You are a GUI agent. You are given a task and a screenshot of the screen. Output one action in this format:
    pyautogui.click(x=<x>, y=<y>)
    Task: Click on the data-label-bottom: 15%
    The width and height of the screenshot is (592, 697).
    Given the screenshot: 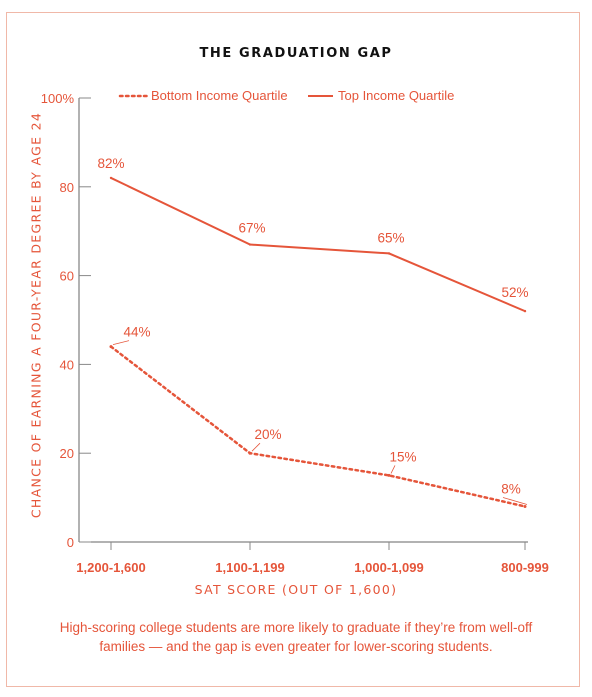 What is the action you would take?
    pyautogui.click(x=402, y=456)
    